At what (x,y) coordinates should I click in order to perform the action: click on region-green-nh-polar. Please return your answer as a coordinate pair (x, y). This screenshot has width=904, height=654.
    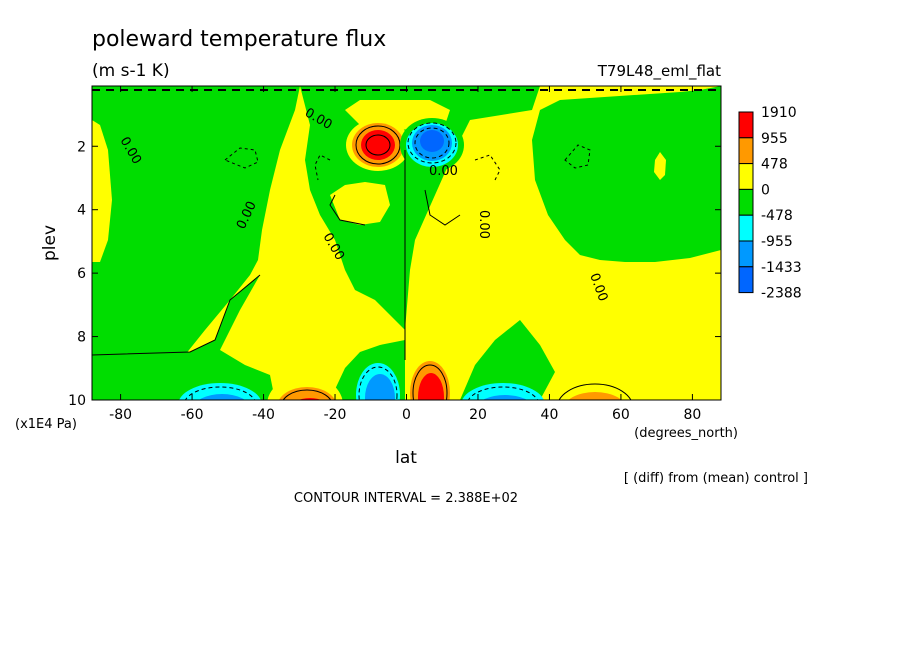
    Looking at the image, I should click on (626, 174).